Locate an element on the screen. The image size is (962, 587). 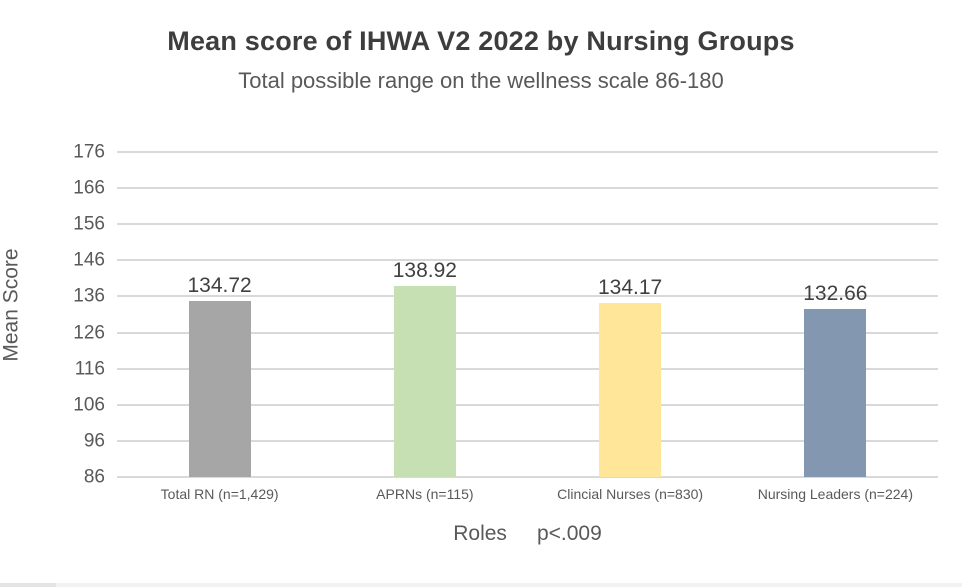
bar-slot-1: 138.92 is located at coordinates (424, 314).